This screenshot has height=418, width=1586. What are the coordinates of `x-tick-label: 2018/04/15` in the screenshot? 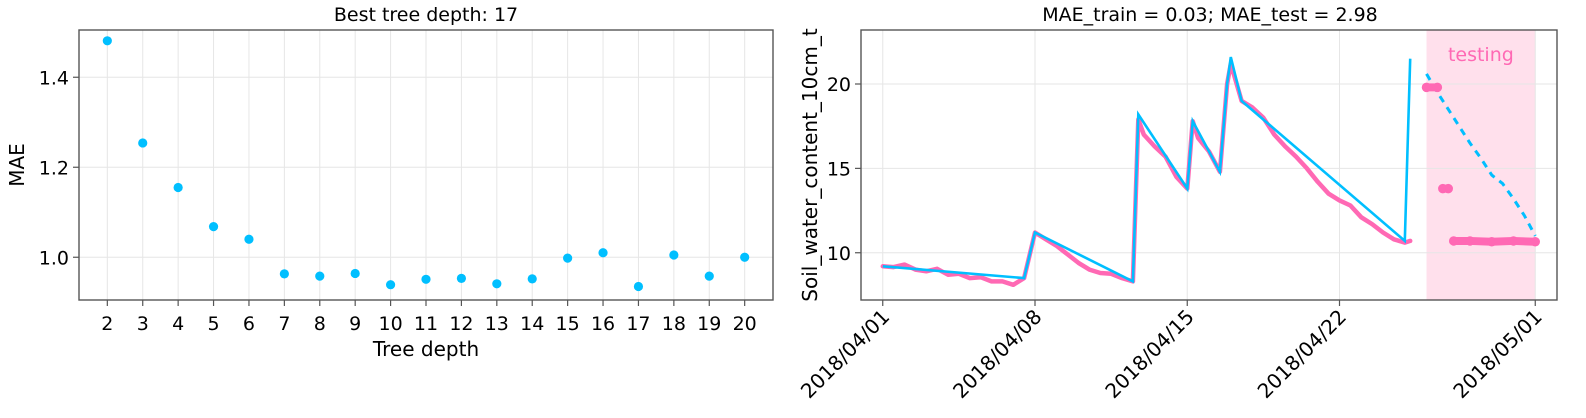 It's located at (1149, 354).